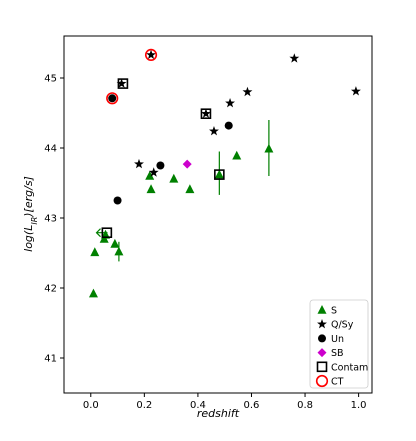 This screenshot has height=441, width=416. I want to click on legend-marker-s, so click(322, 309).